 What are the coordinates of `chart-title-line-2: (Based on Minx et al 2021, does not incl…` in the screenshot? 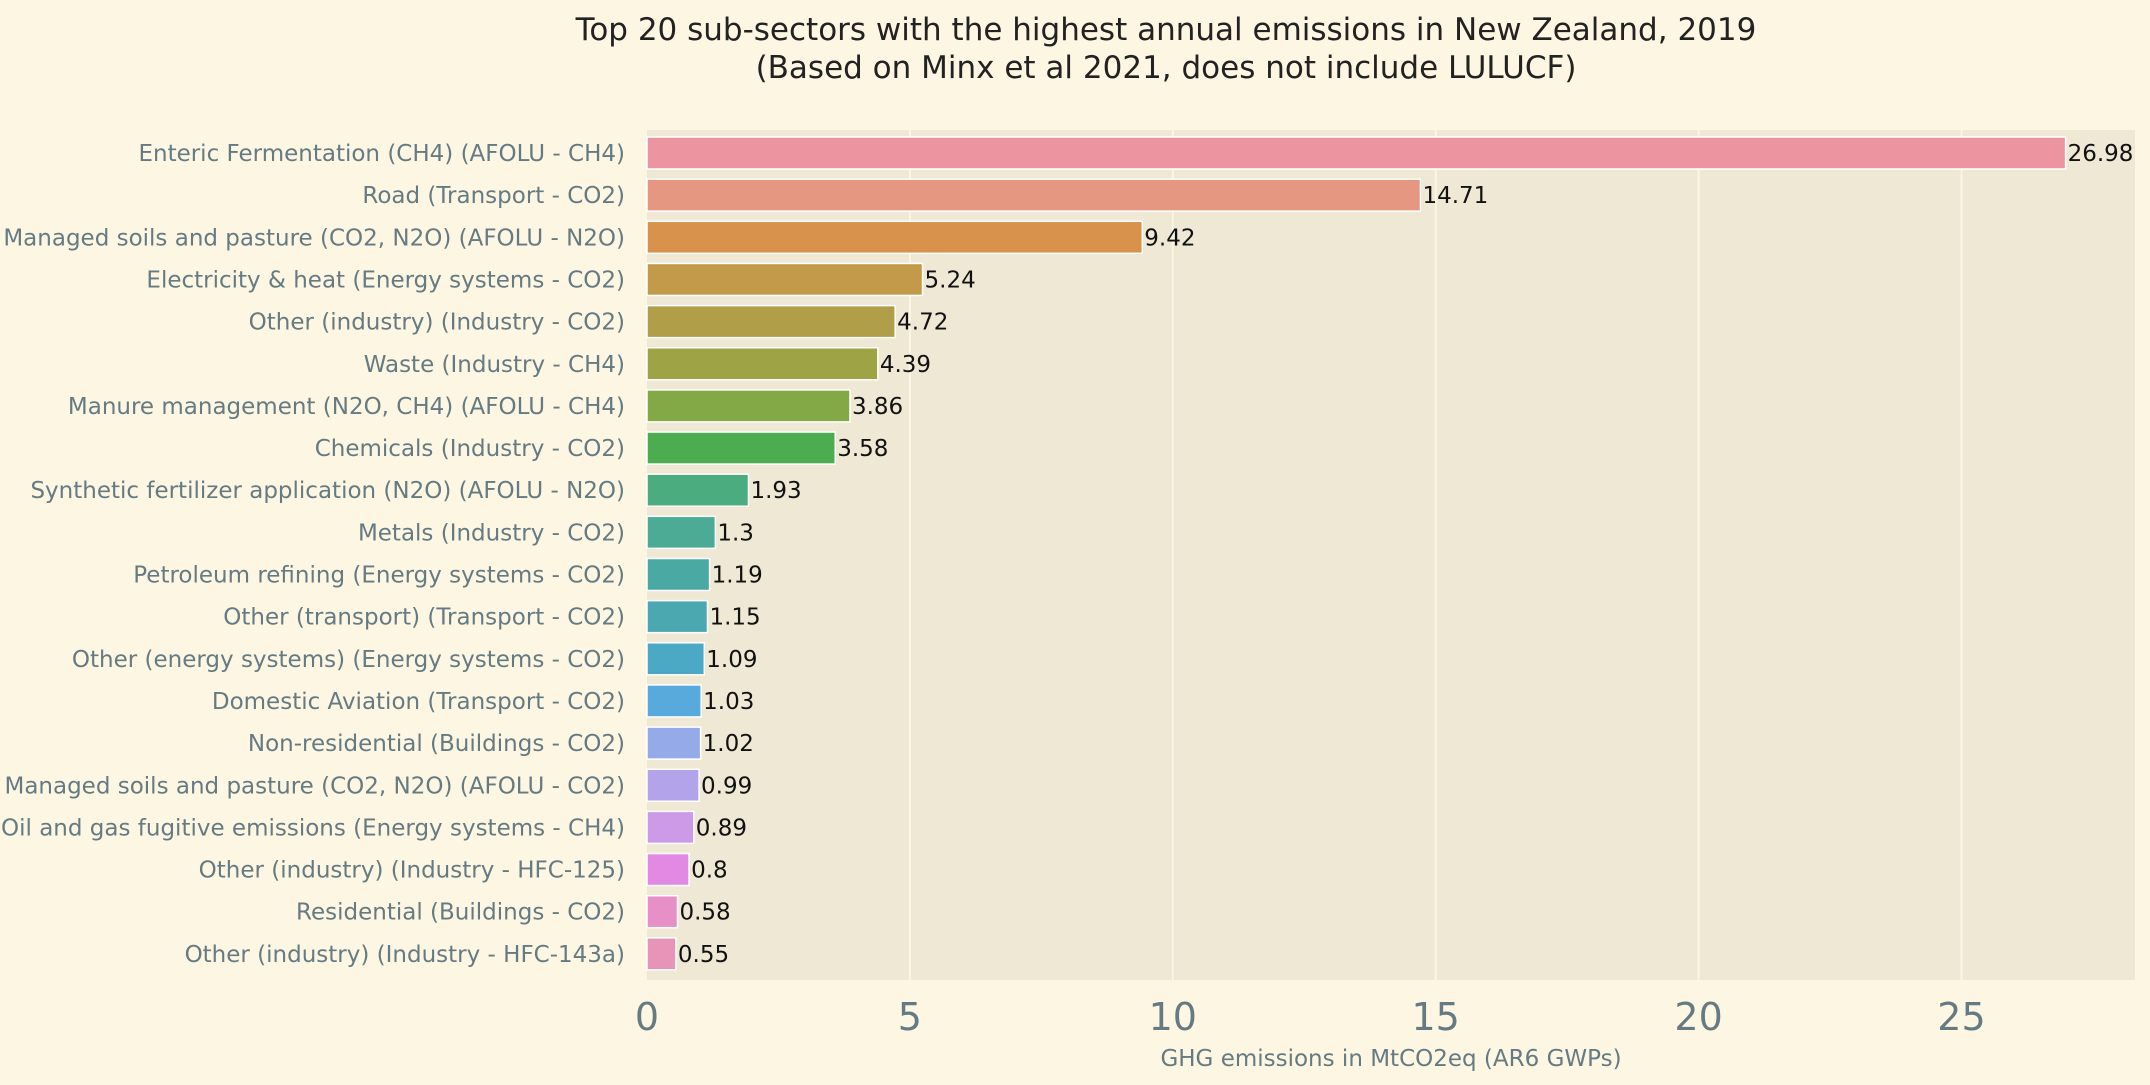 It's located at (1166, 68).